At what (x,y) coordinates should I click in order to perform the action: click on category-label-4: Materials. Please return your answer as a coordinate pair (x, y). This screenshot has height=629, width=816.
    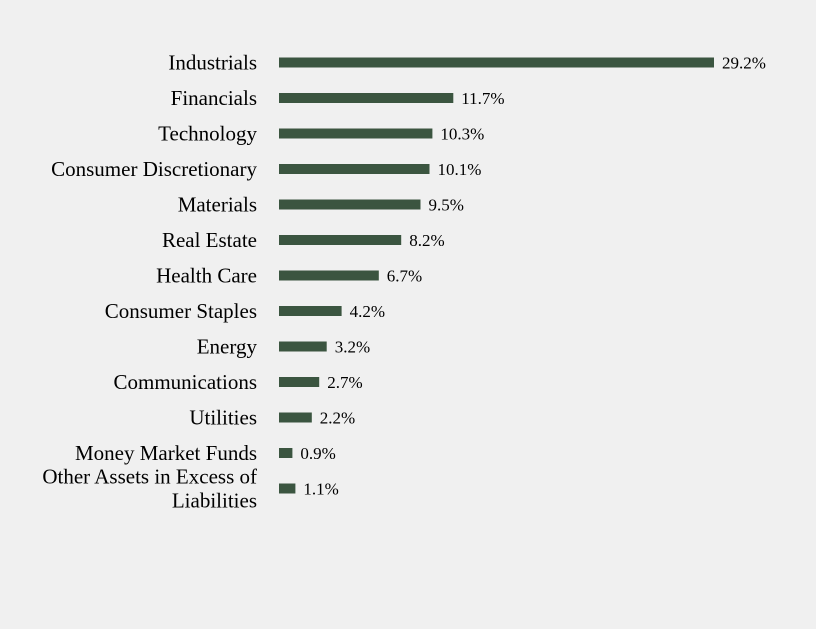
    Looking at the image, I should click on (217, 205).